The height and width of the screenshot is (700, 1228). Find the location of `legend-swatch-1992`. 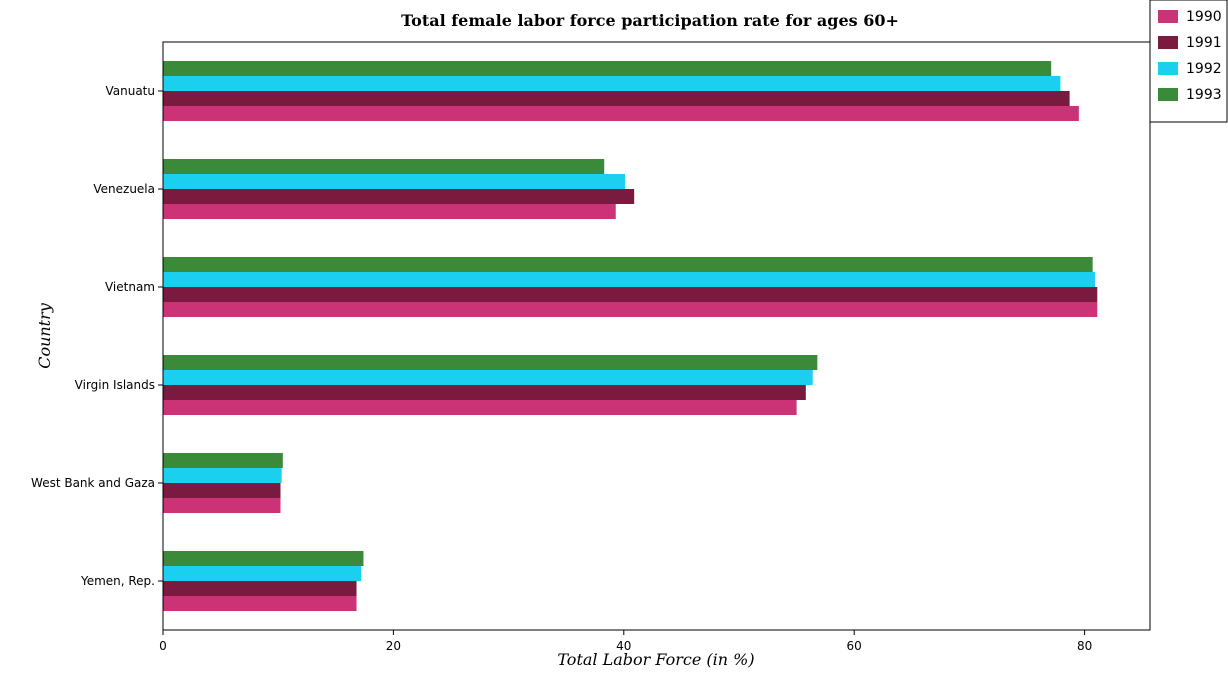

legend-swatch-1992 is located at coordinates (1168, 68).